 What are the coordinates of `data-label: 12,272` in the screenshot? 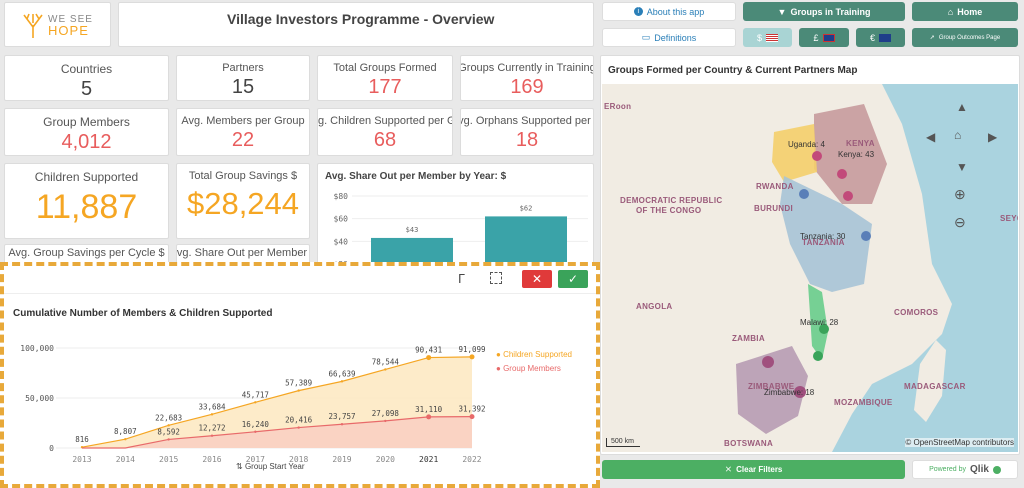 It's located at (211, 428).